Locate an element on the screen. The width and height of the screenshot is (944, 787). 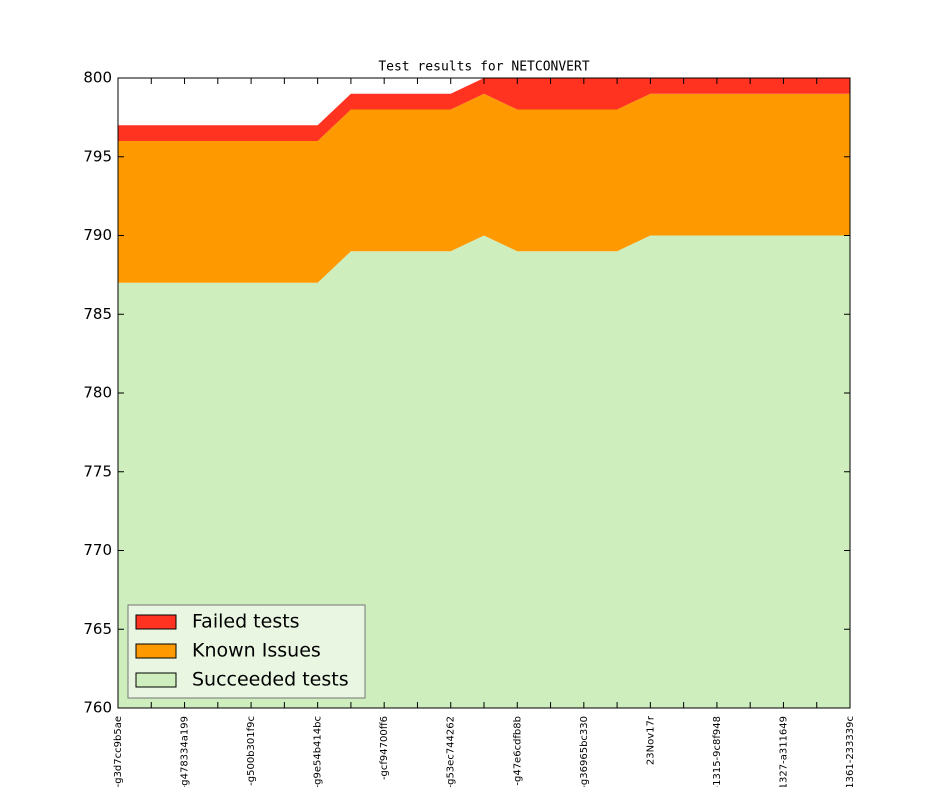
y-tick-label: 785 is located at coordinates (97, 314).